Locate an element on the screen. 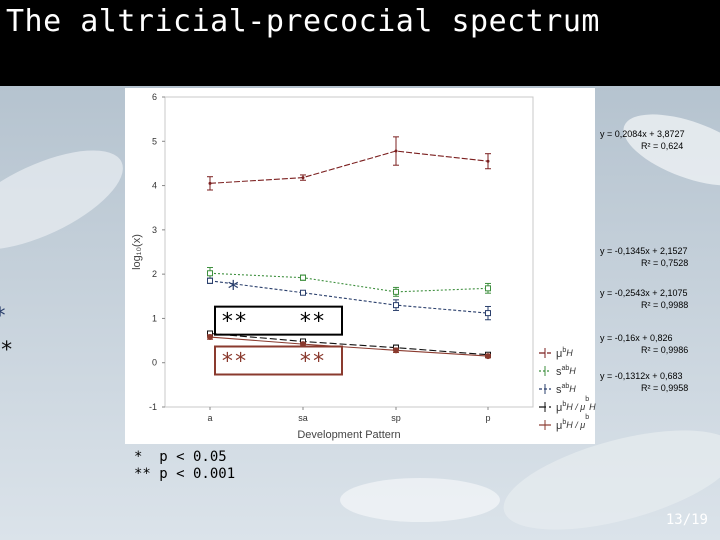 The image size is (720, 540). regression-r2: R² = 0,9986 is located at coordinates (665, 350).